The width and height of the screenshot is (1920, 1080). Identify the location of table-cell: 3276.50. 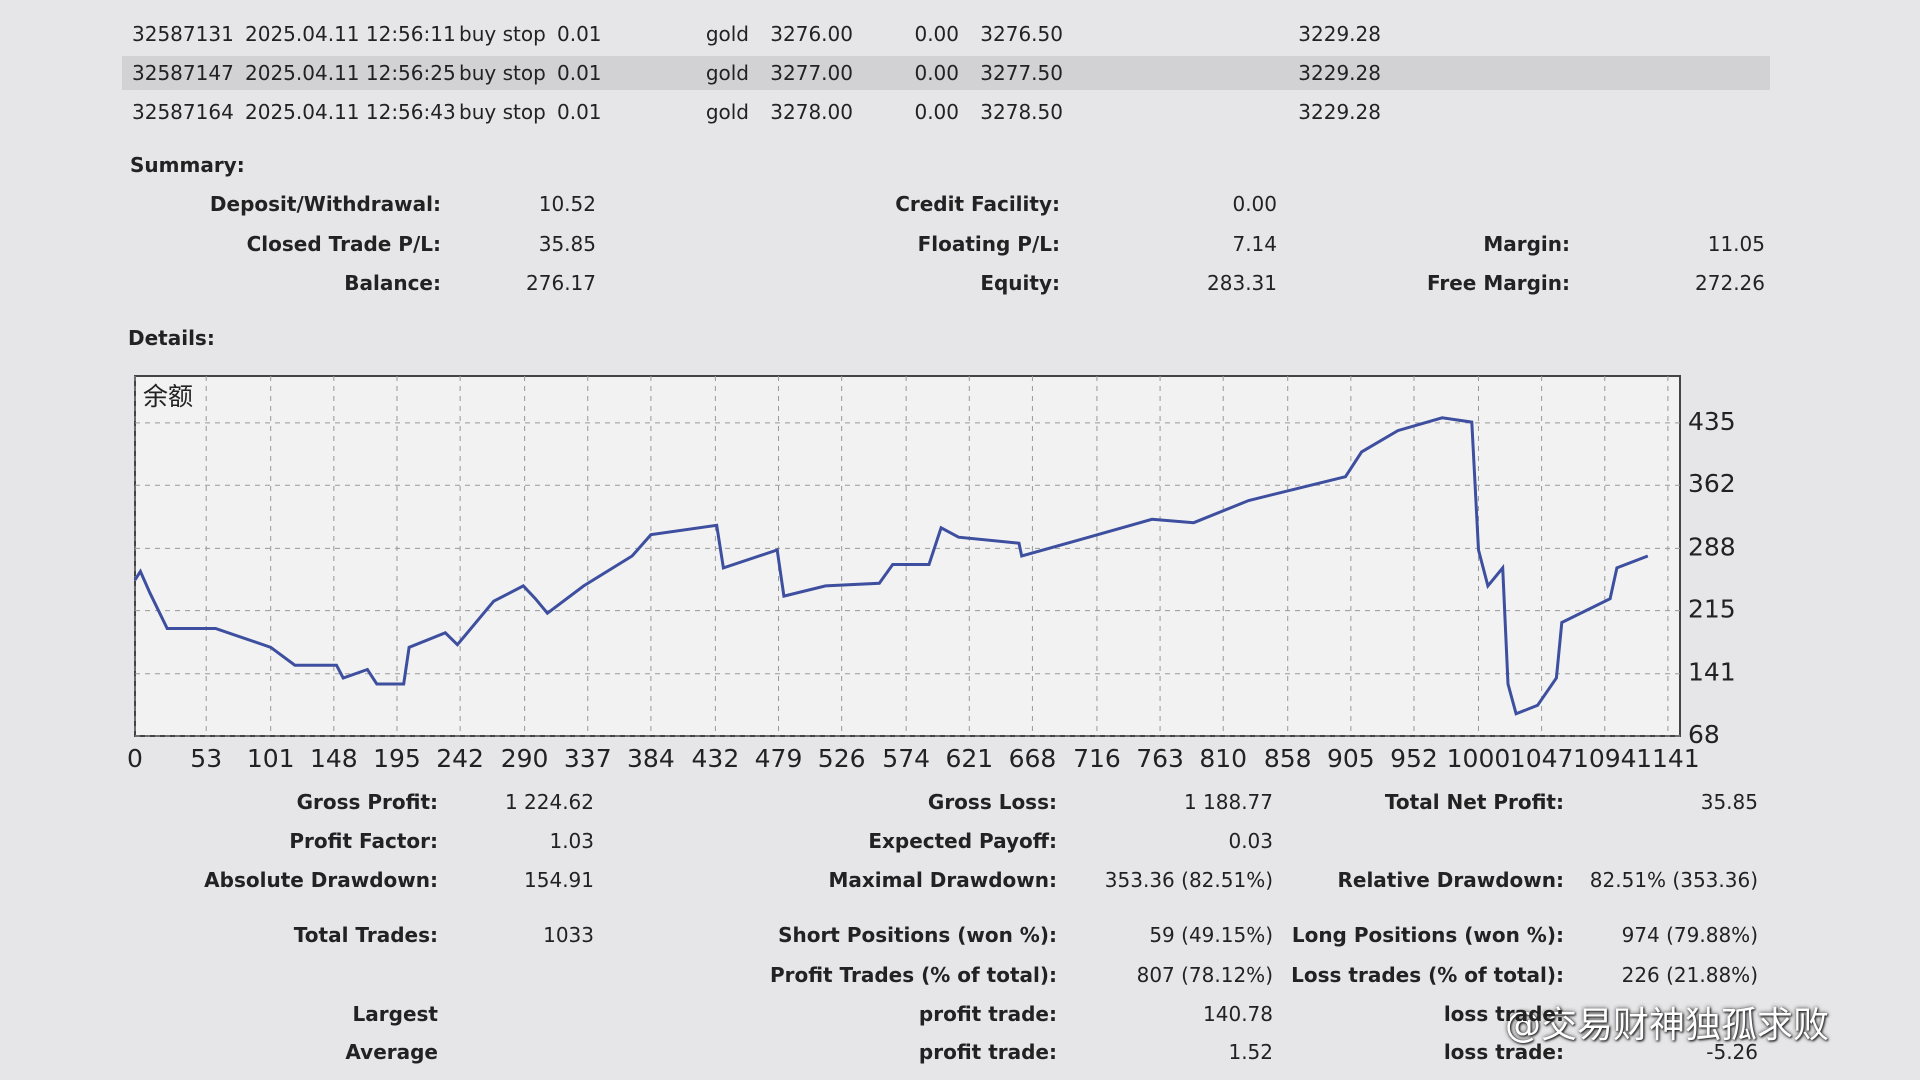
(1021, 34).